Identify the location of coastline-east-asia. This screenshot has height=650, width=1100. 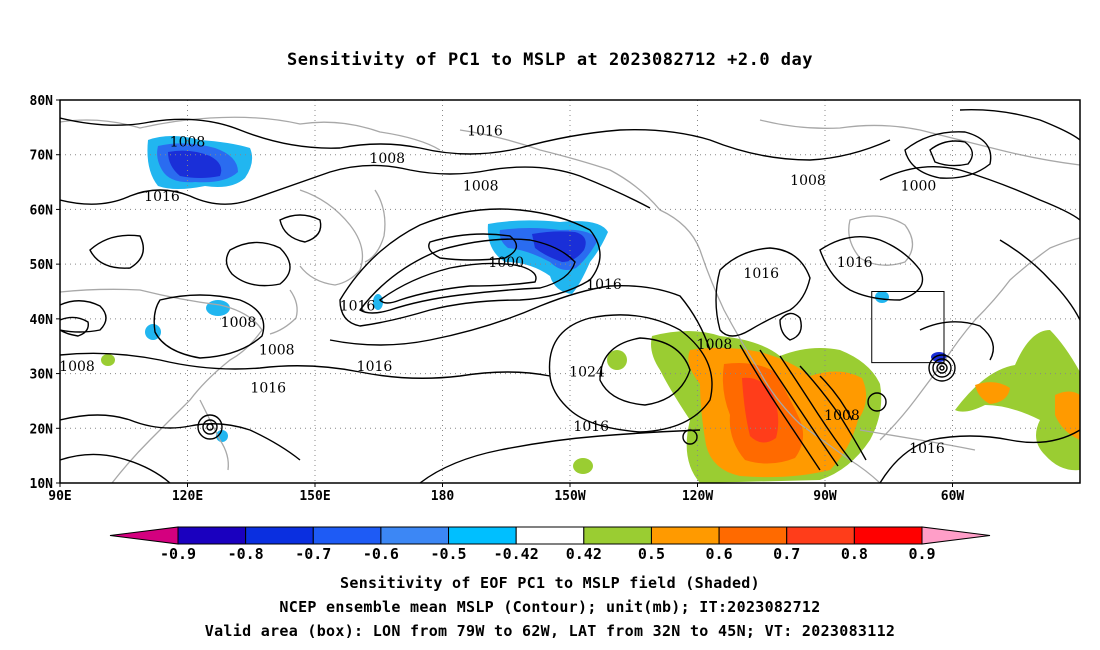
(161, 385).